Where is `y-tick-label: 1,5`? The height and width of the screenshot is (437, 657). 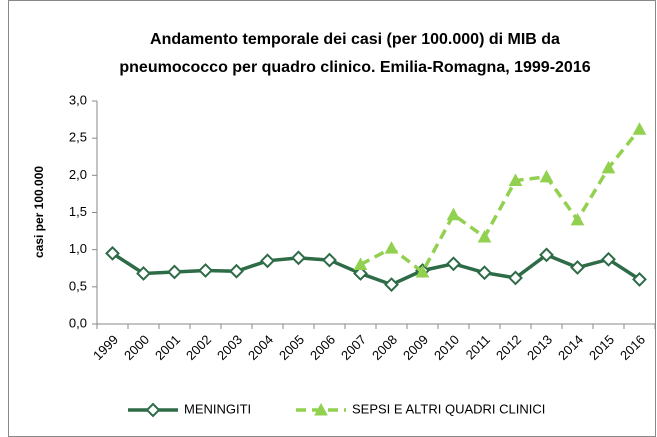
y-tick-label: 1,5 is located at coordinates (78, 211).